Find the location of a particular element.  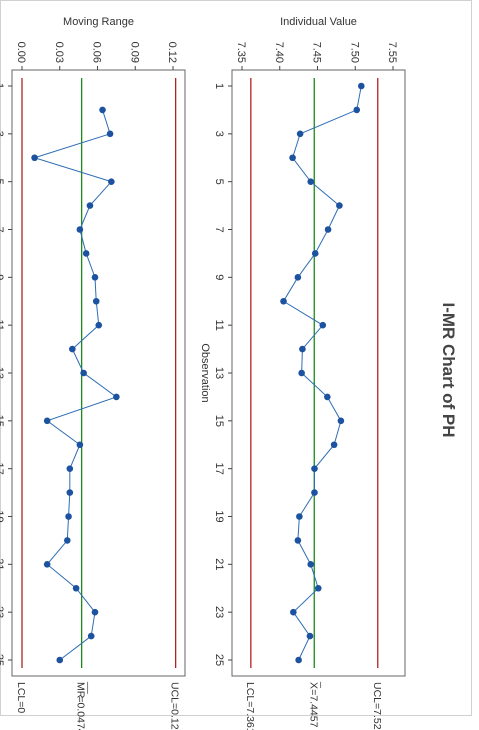

individual-y-tick-label: 7.55 is located at coordinates (392, 52).